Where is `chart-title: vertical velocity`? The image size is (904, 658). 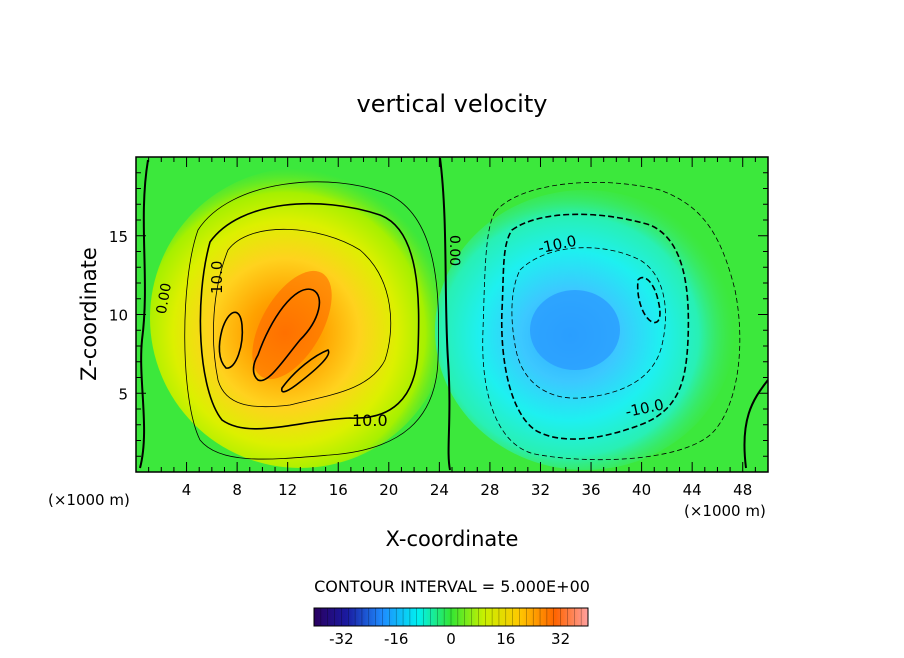 chart-title: vertical velocity is located at coordinates (452, 104).